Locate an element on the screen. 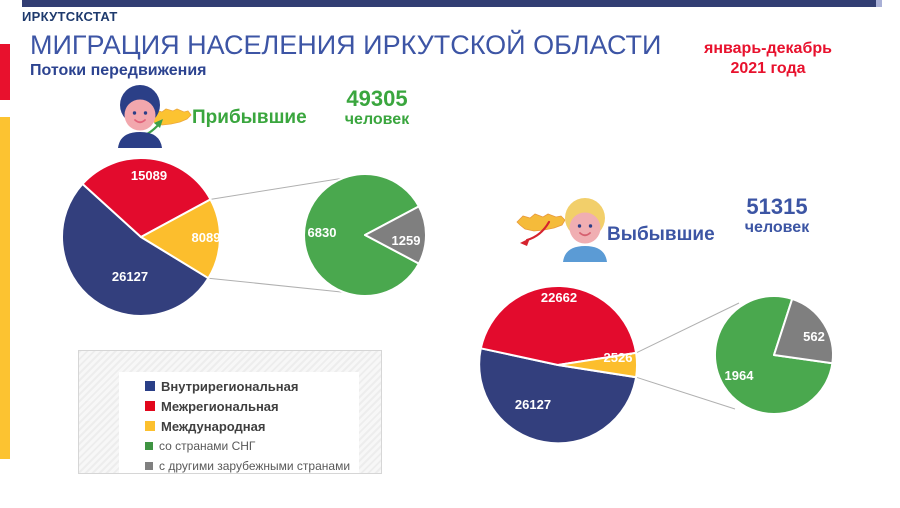 The height and width of the screenshot is (508, 900). arrived-connector-bottom is located at coordinates (277, 285).